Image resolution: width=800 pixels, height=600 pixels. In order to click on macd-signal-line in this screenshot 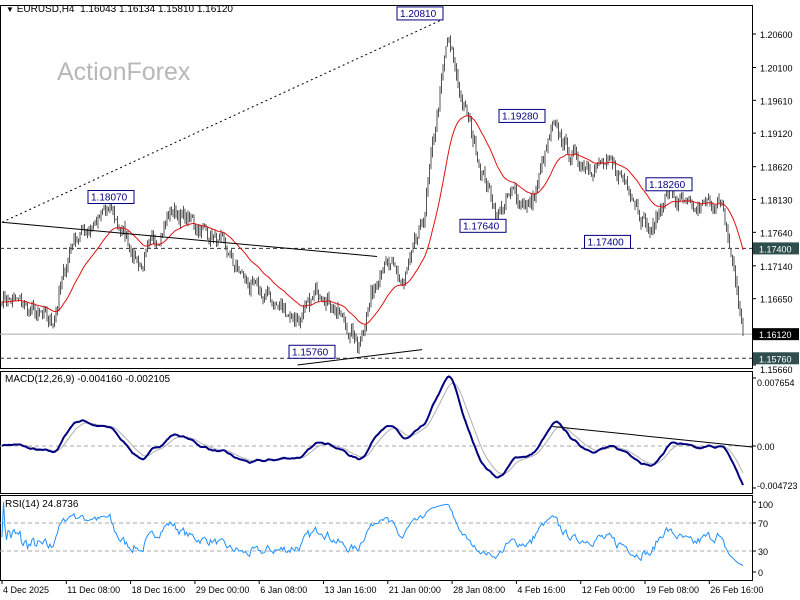, I will do `click(372, 428)`.